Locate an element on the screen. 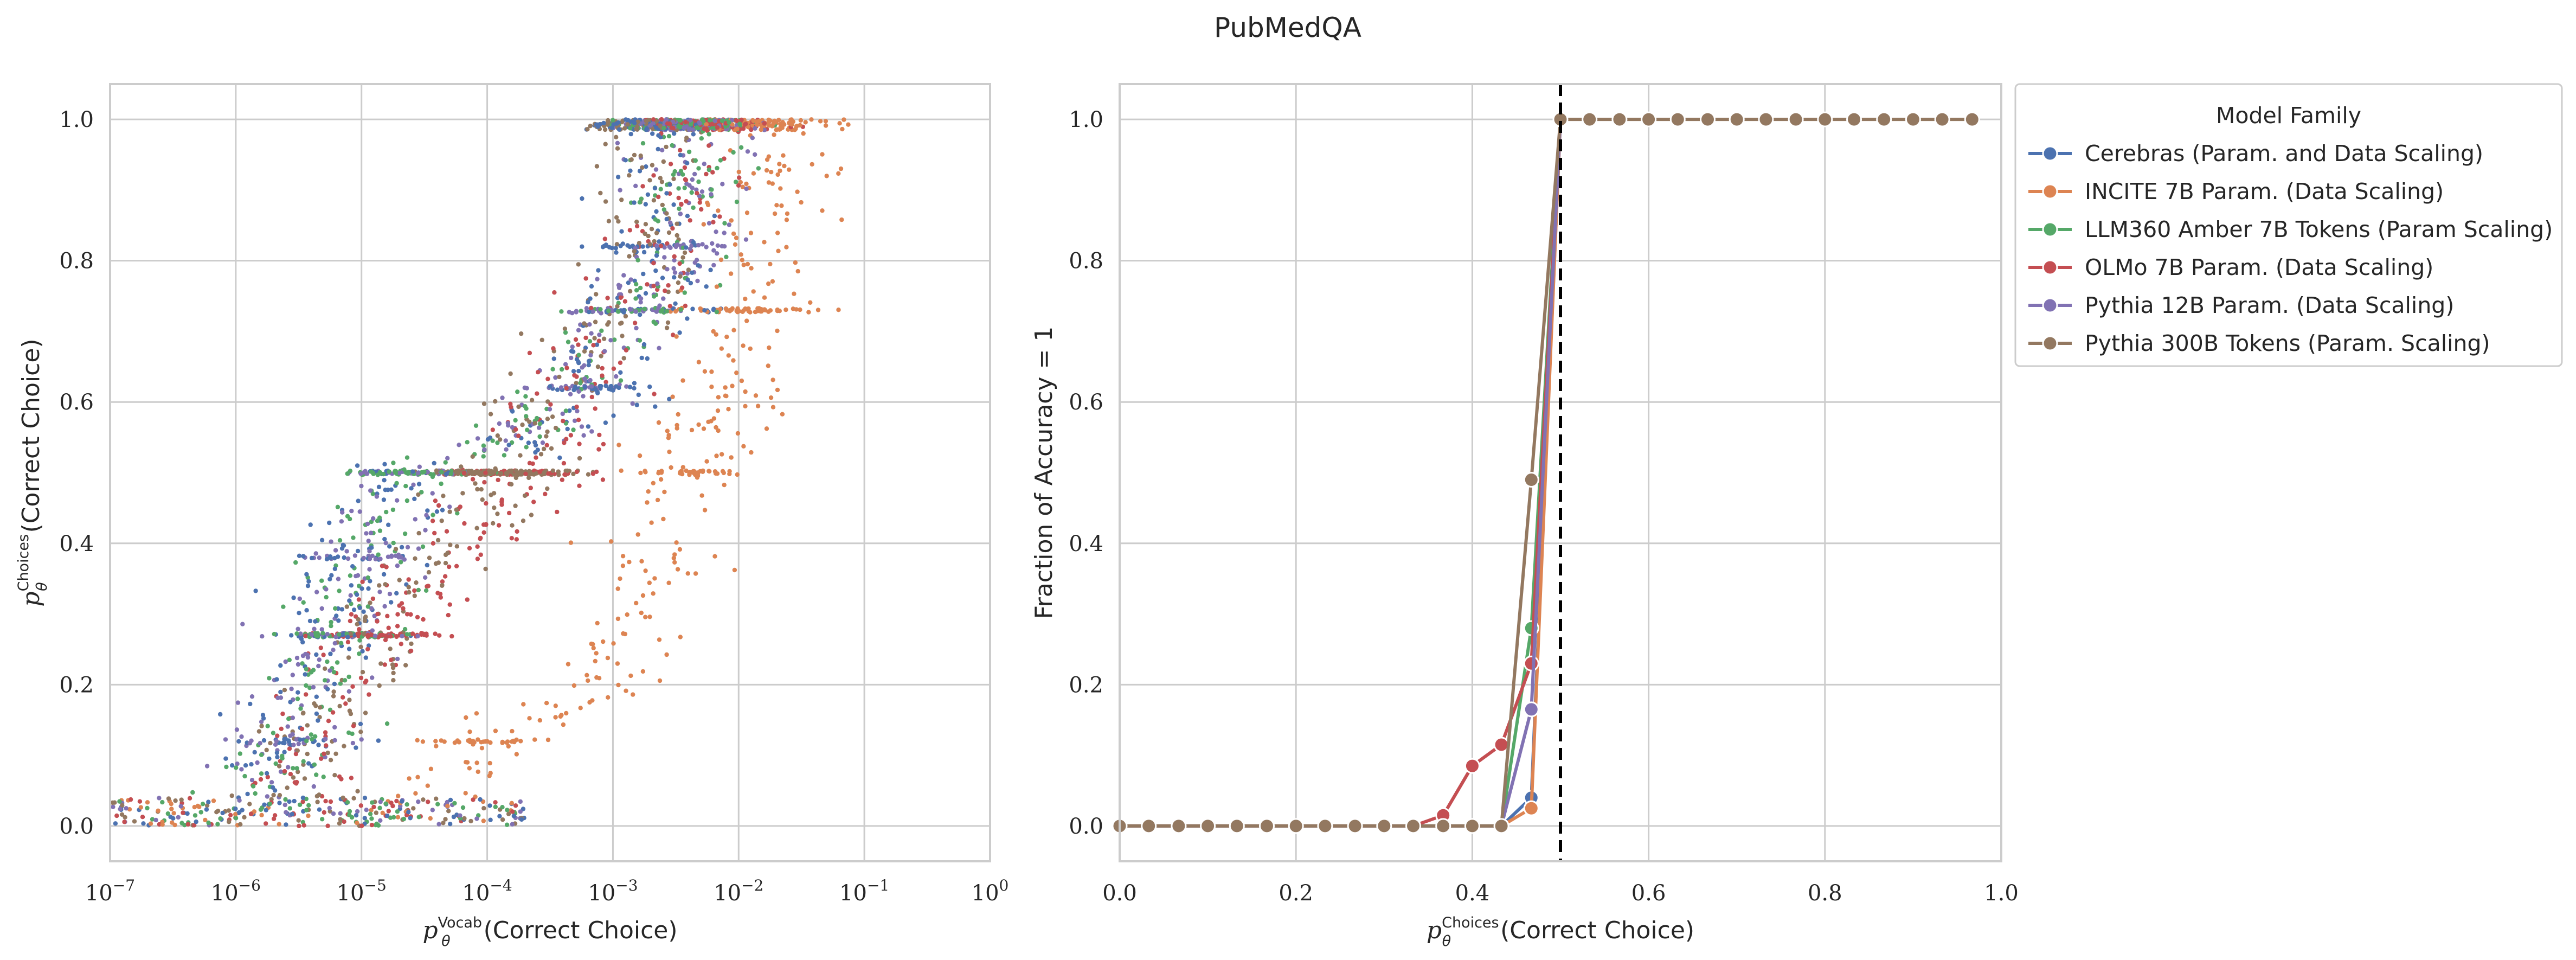  legend-label: Pythia 12B Param. (Data Scaling) is located at coordinates (2269, 305).